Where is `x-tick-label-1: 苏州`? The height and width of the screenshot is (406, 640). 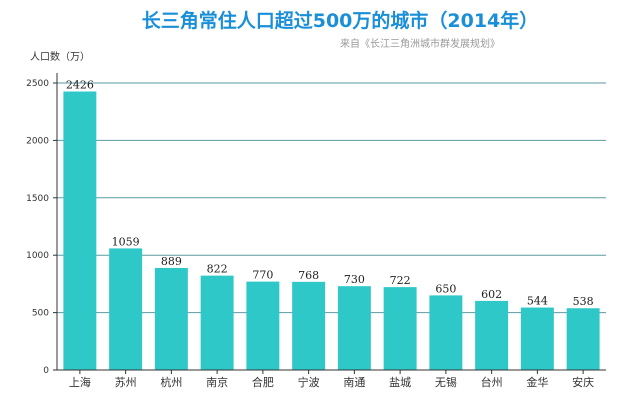 x-tick-label-1: 苏州 is located at coordinates (126, 382).